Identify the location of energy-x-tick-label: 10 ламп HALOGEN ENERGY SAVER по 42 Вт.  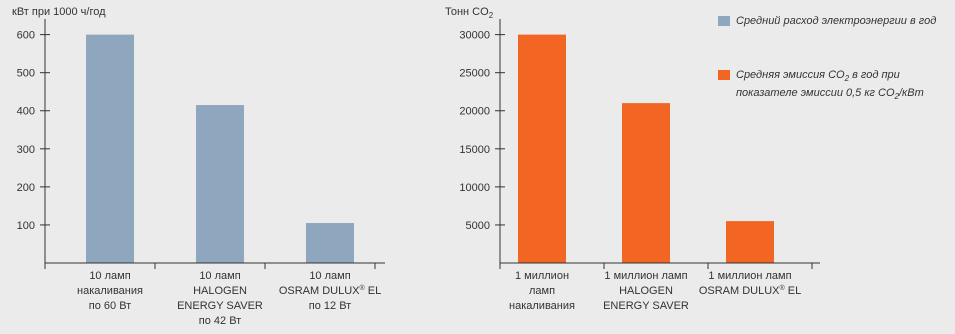
(220, 298).